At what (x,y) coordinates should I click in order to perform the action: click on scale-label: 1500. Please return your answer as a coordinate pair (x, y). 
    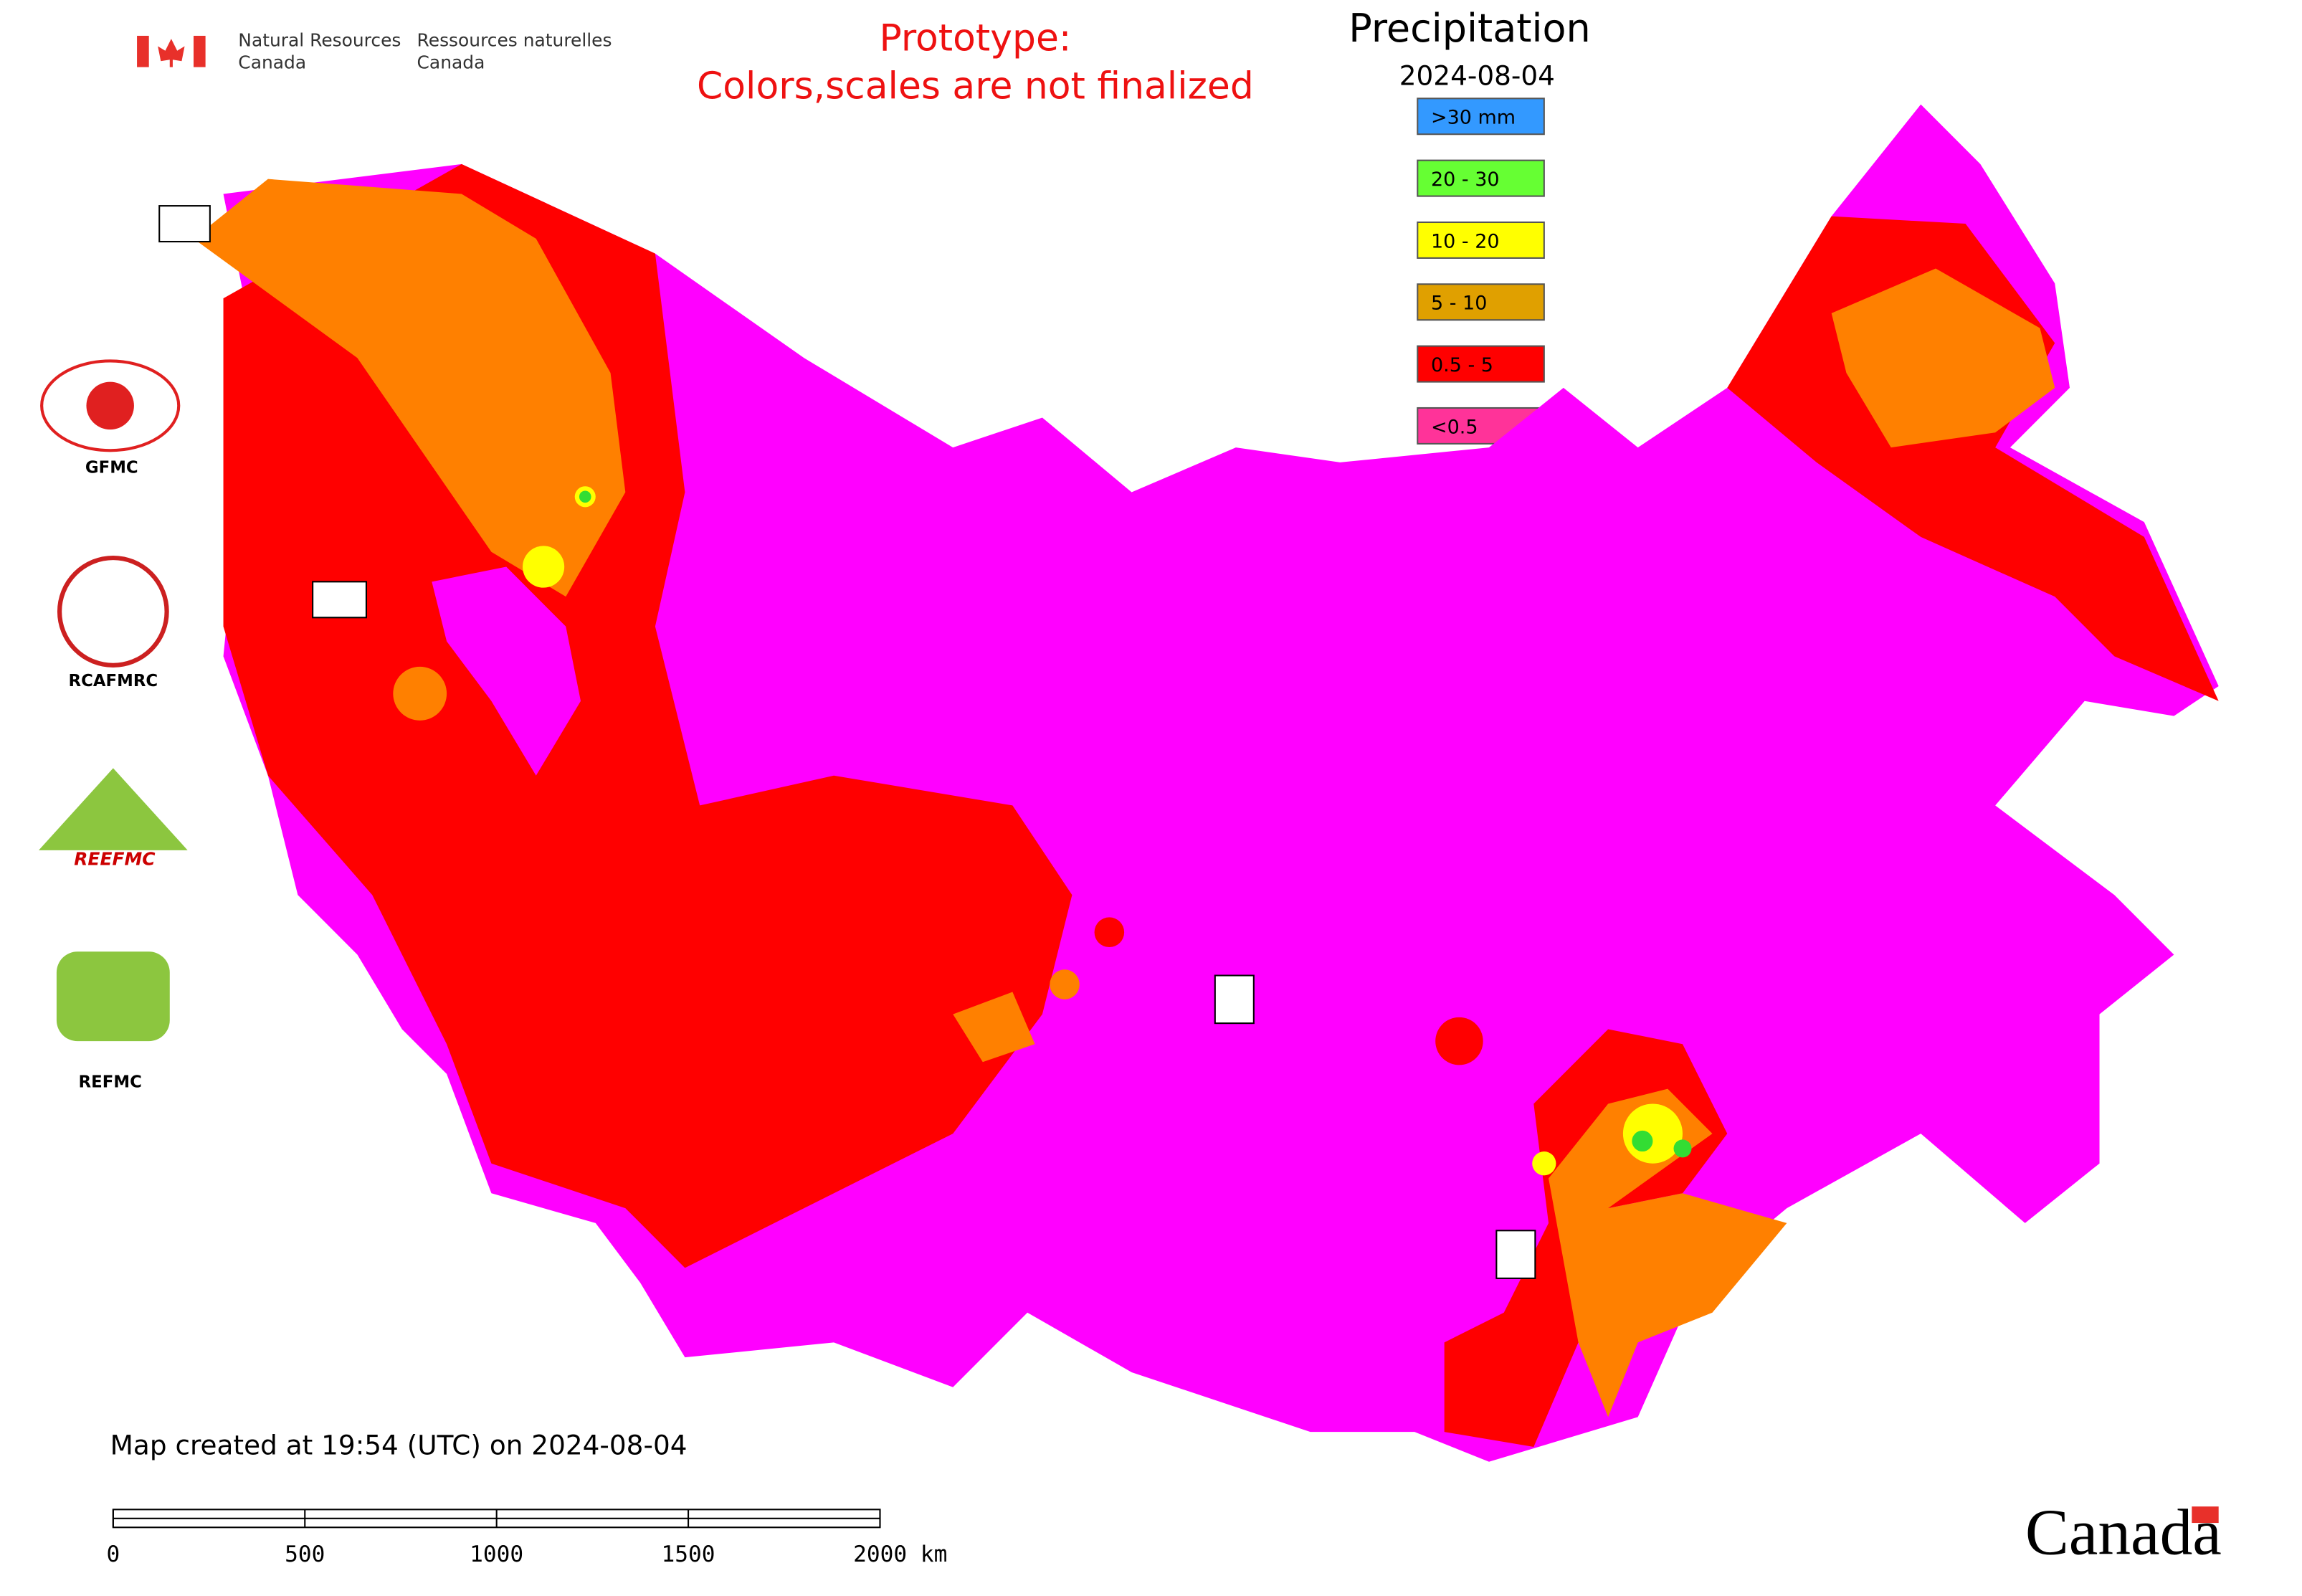
    Looking at the image, I should click on (689, 1554).